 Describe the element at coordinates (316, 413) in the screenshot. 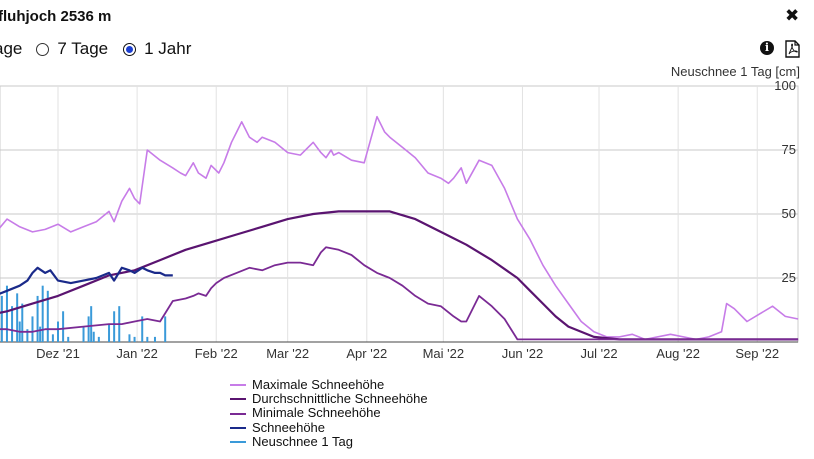

I see `legend-label: Minimale Schneehöhe` at that location.